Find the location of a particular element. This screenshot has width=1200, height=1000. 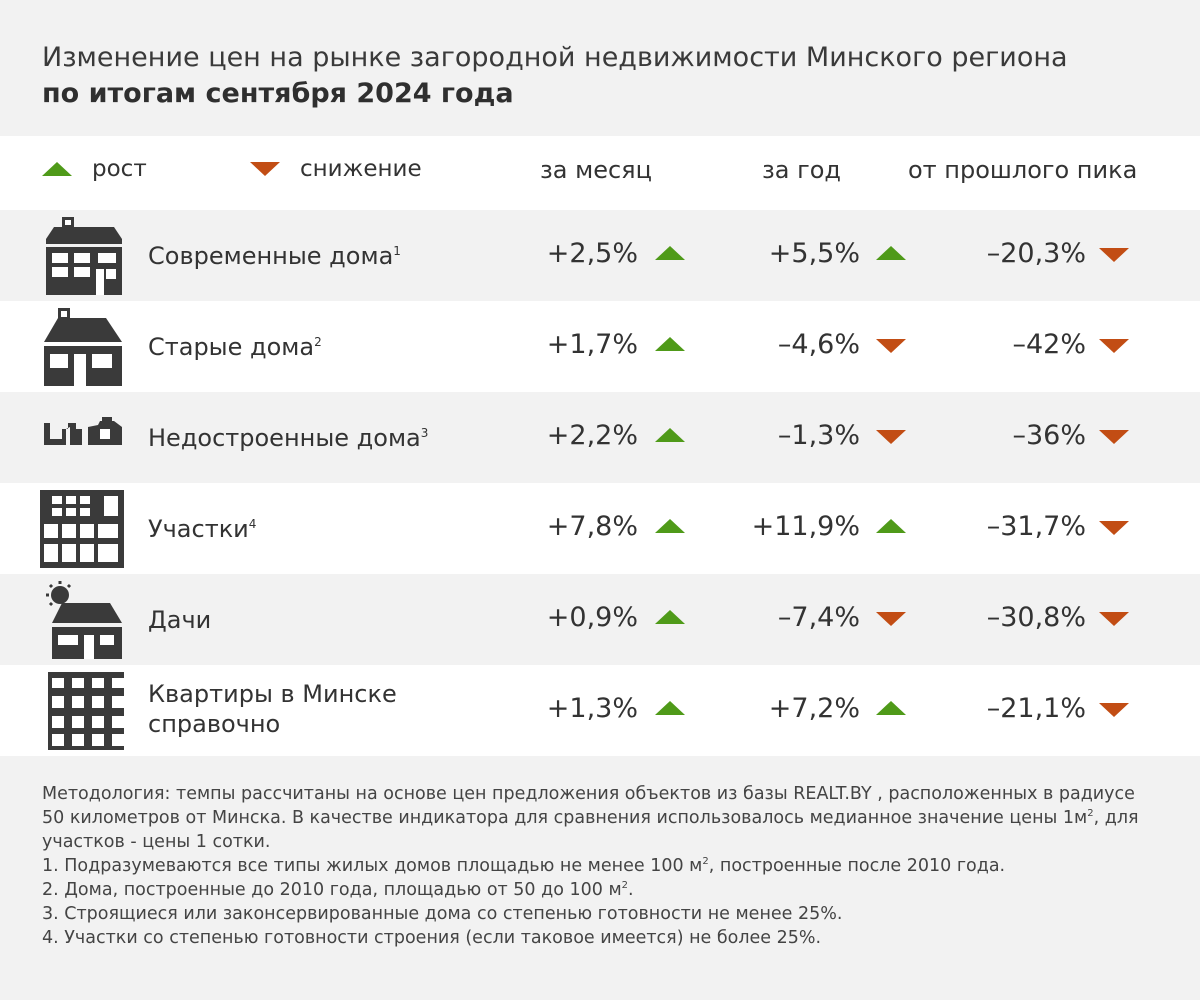

table-row: Недостроенные дома3 +2,2% –1,3% –36% is located at coordinates (600, 437).